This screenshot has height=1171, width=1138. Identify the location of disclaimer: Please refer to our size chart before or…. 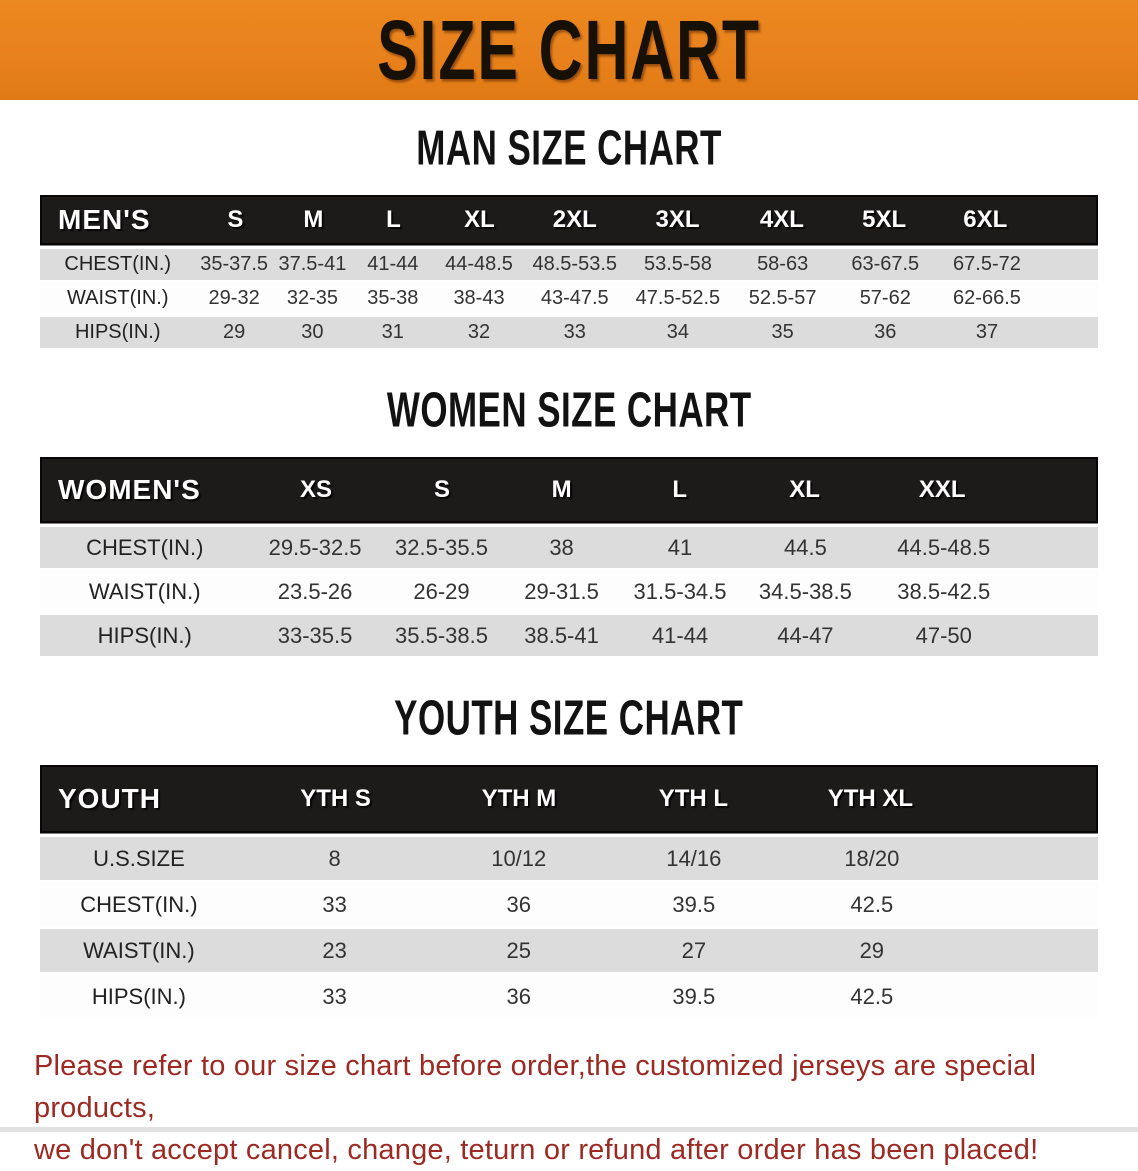
(569, 1096).